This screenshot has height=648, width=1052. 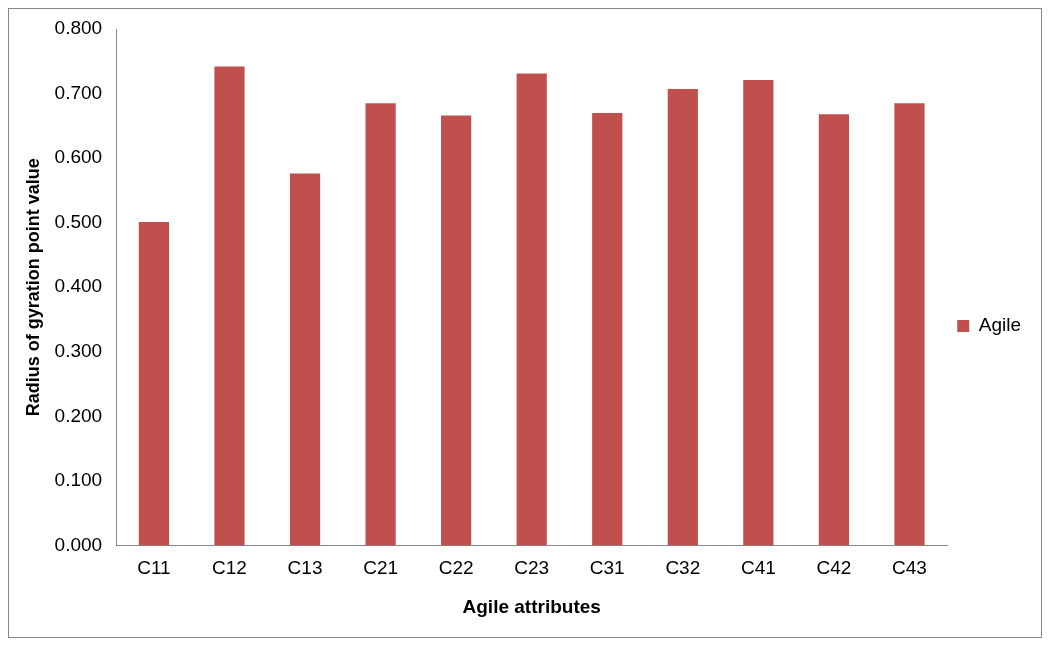 I want to click on x-tick-label: C43, so click(x=909, y=568).